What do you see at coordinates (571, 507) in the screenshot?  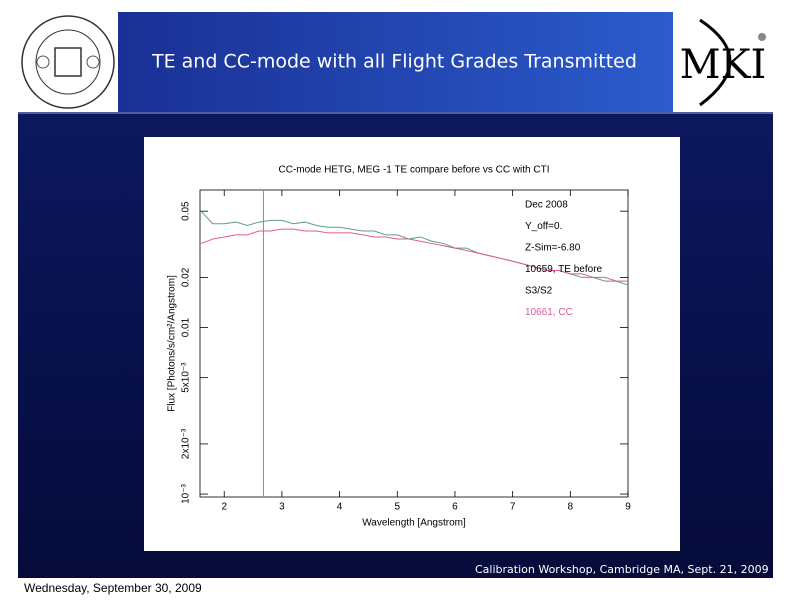 I see `x-tick-label: 8` at bounding box center [571, 507].